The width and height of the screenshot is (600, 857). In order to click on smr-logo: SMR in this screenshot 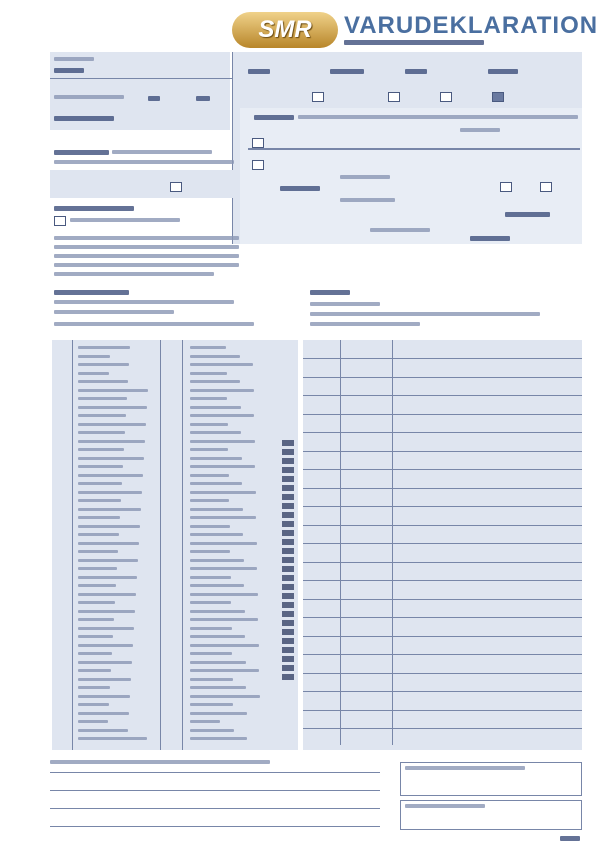, I will do `click(285, 30)`.